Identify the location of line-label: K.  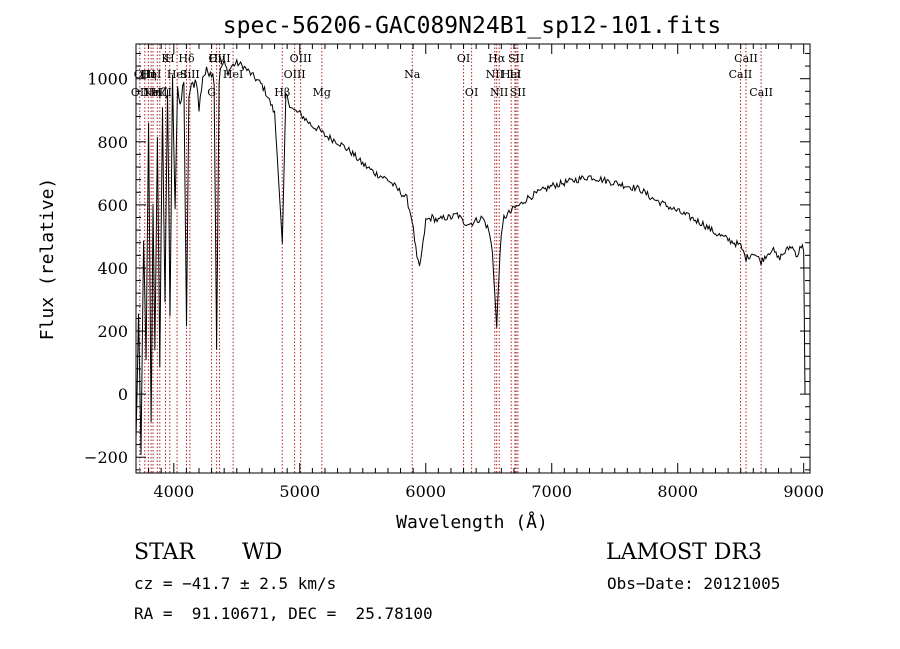
(165, 58).